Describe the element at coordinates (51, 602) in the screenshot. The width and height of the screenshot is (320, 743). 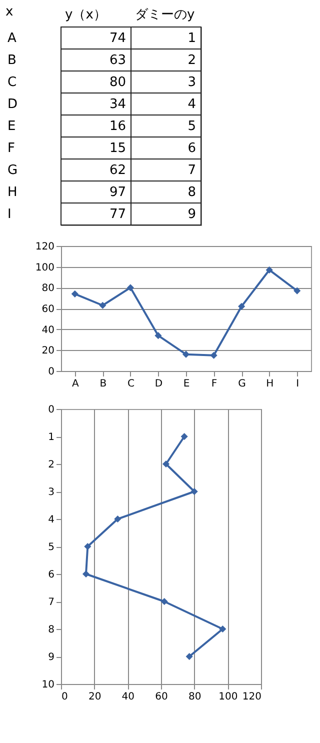
I see `y-tick-label: 7` at that location.